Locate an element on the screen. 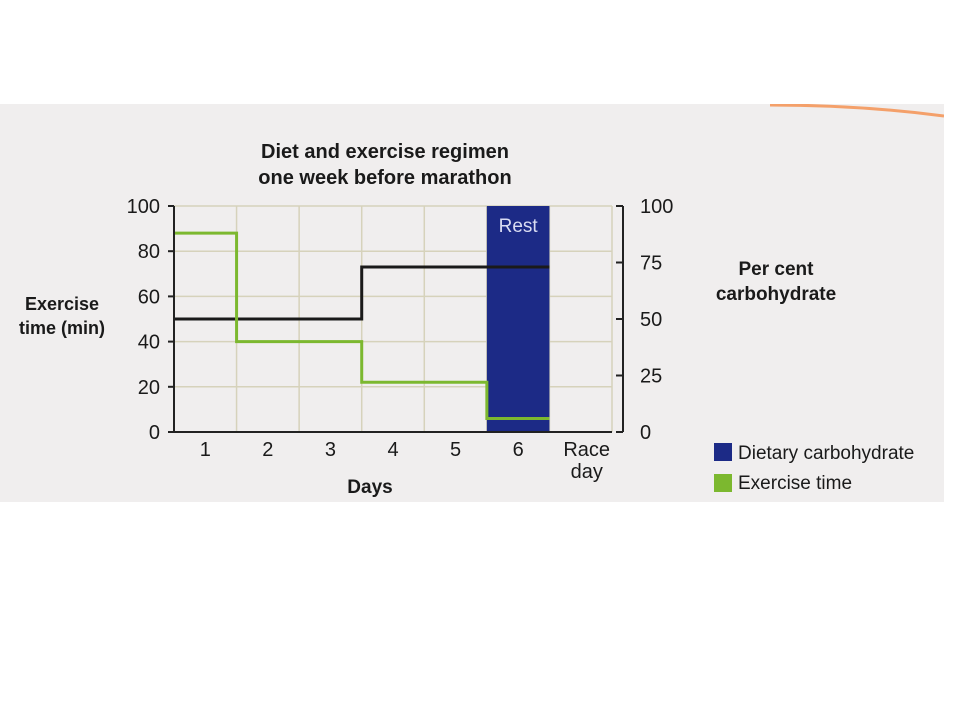 This screenshot has height=720, width=960. y-left-tick-label-60: 60 is located at coordinates (149, 297).